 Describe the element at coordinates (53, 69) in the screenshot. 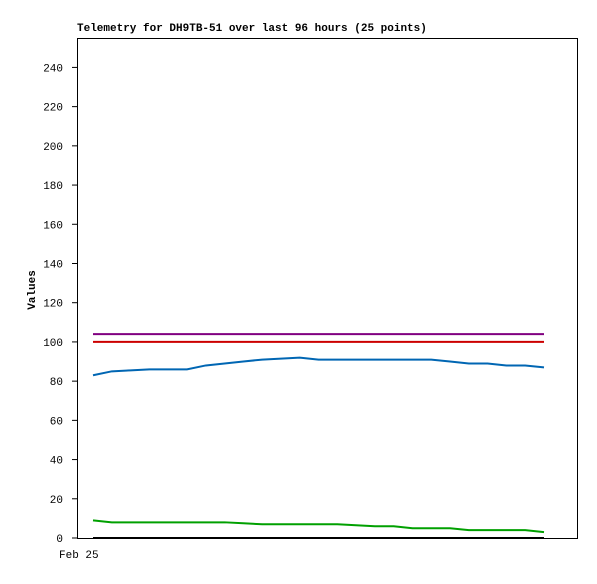

I see `y-tick-label: 240` at that location.